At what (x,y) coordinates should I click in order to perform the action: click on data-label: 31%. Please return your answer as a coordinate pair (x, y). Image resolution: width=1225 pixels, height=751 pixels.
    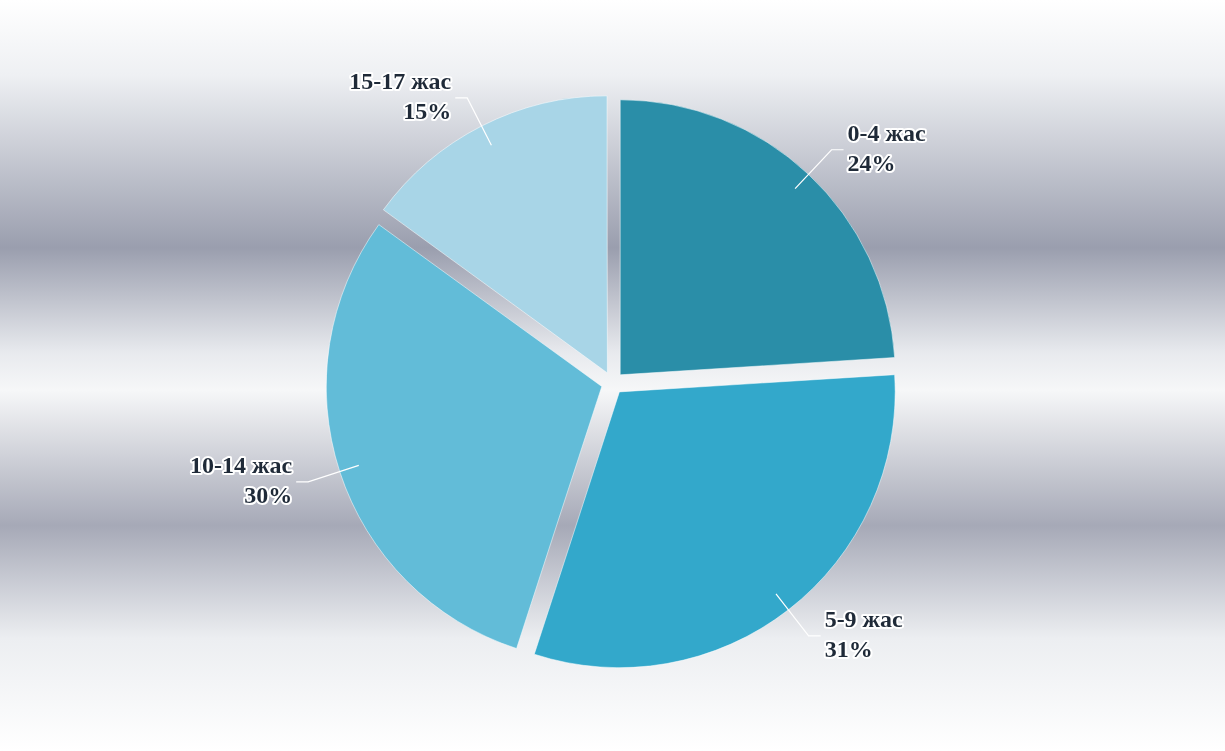
    Looking at the image, I should click on (848, 649).